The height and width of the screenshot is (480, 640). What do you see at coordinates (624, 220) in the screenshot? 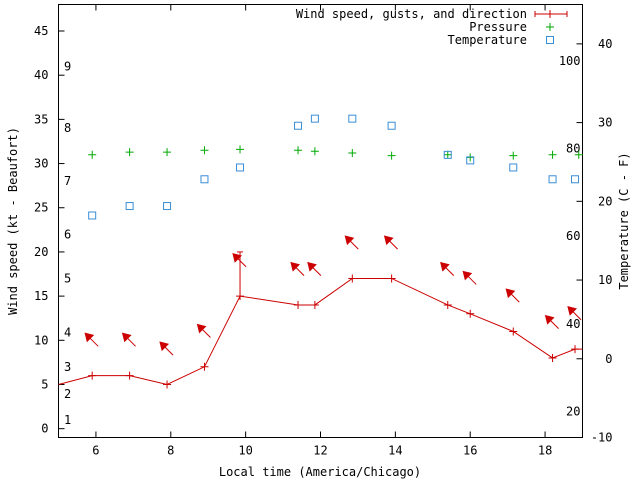
I see `y-axis-right-label: Temperature (C - F)` at bounding box center [624, 220].